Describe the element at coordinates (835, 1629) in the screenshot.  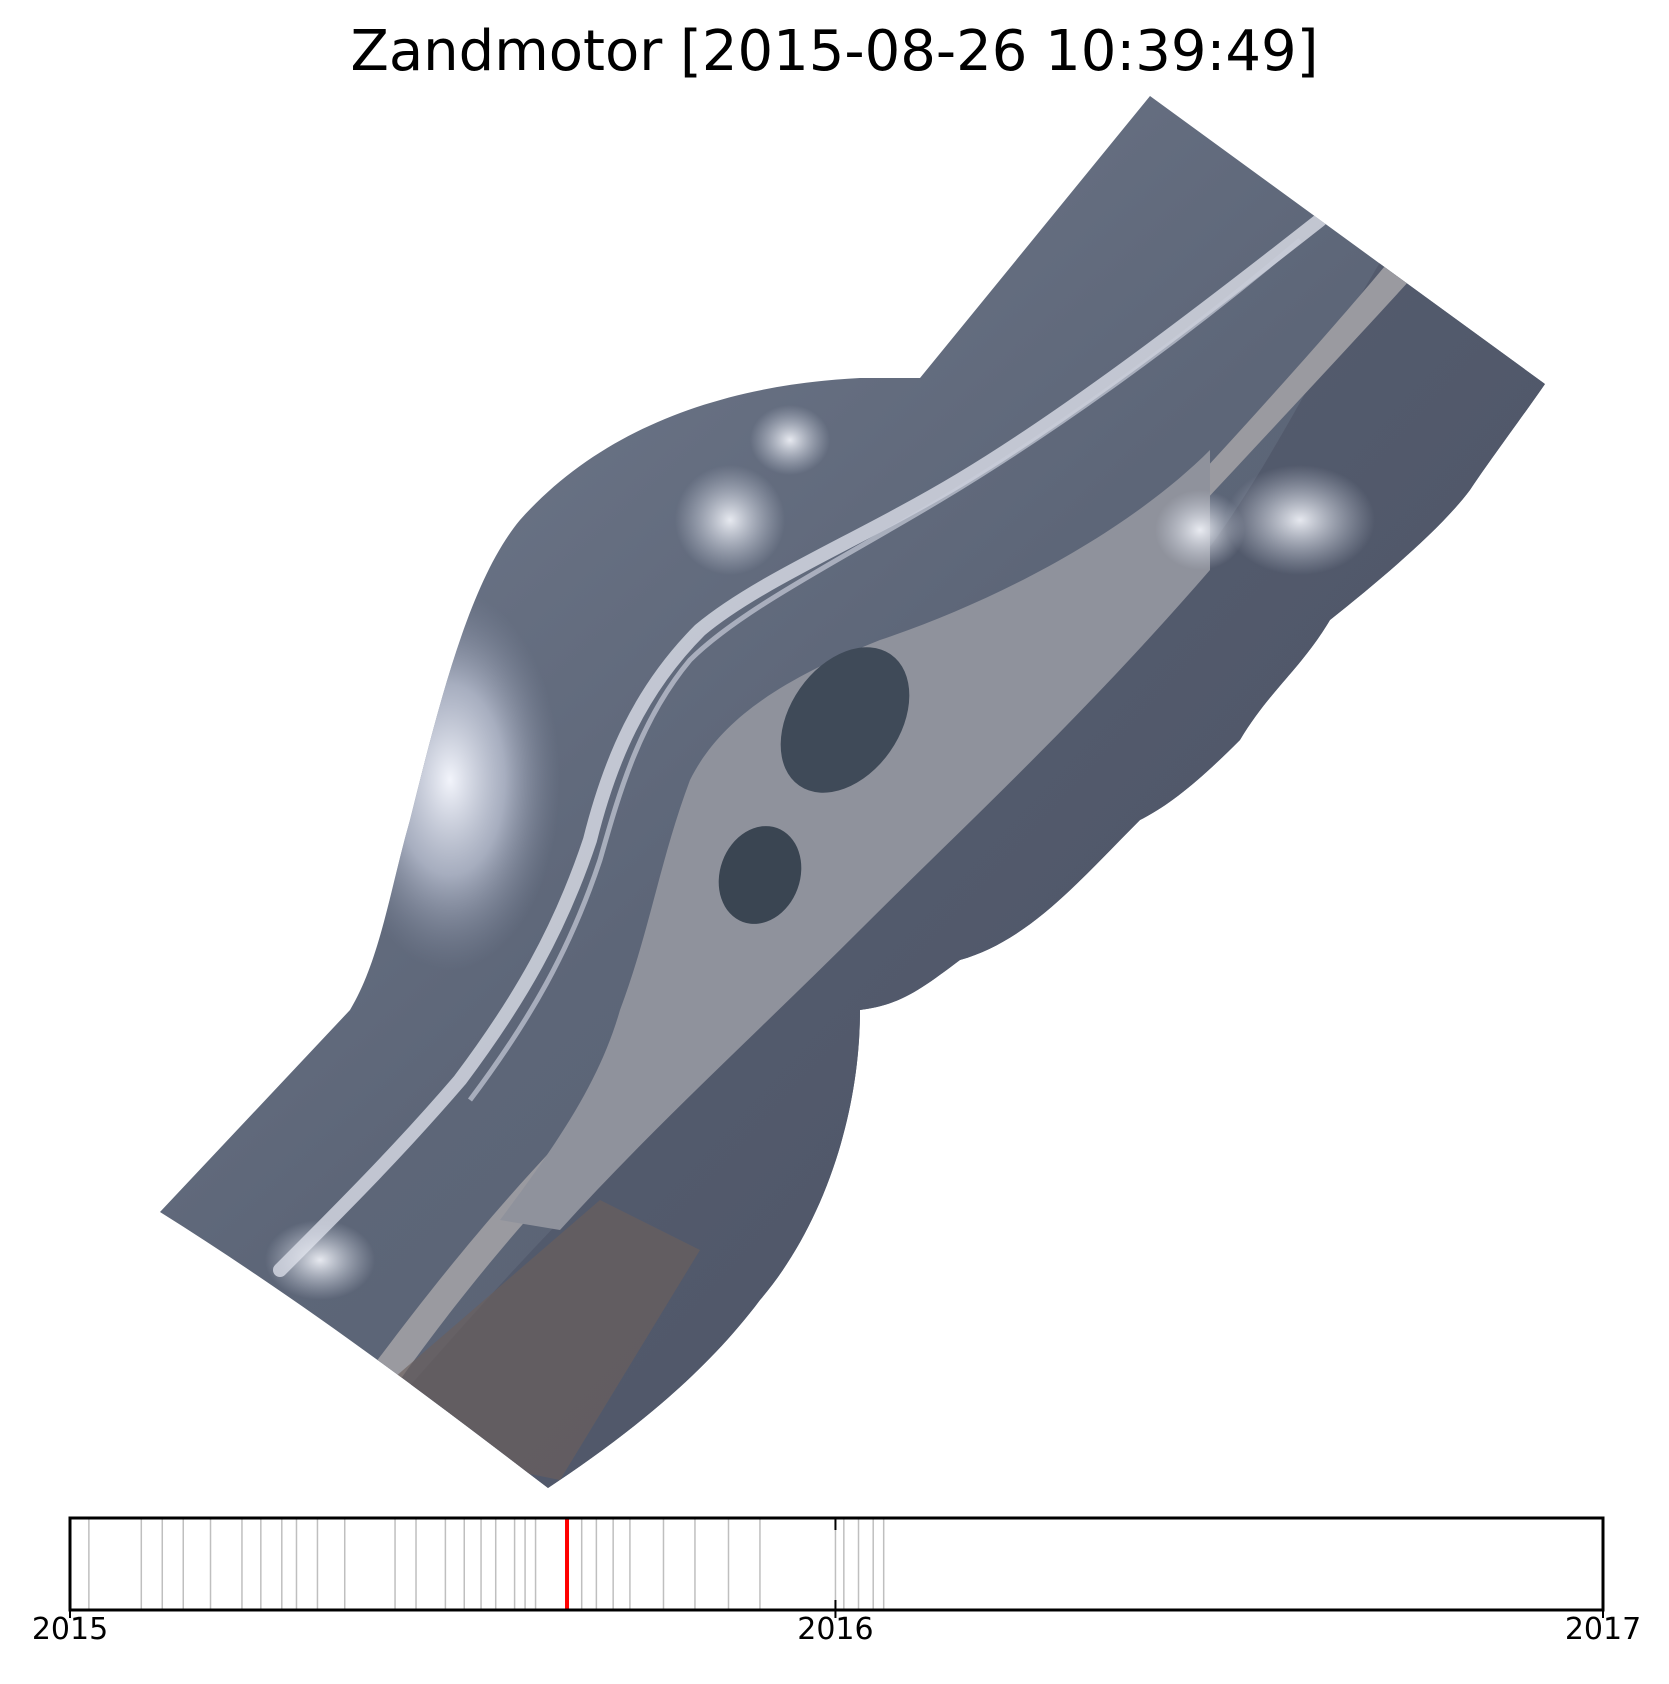
I see `tick-label-2016: 2016` at that location.